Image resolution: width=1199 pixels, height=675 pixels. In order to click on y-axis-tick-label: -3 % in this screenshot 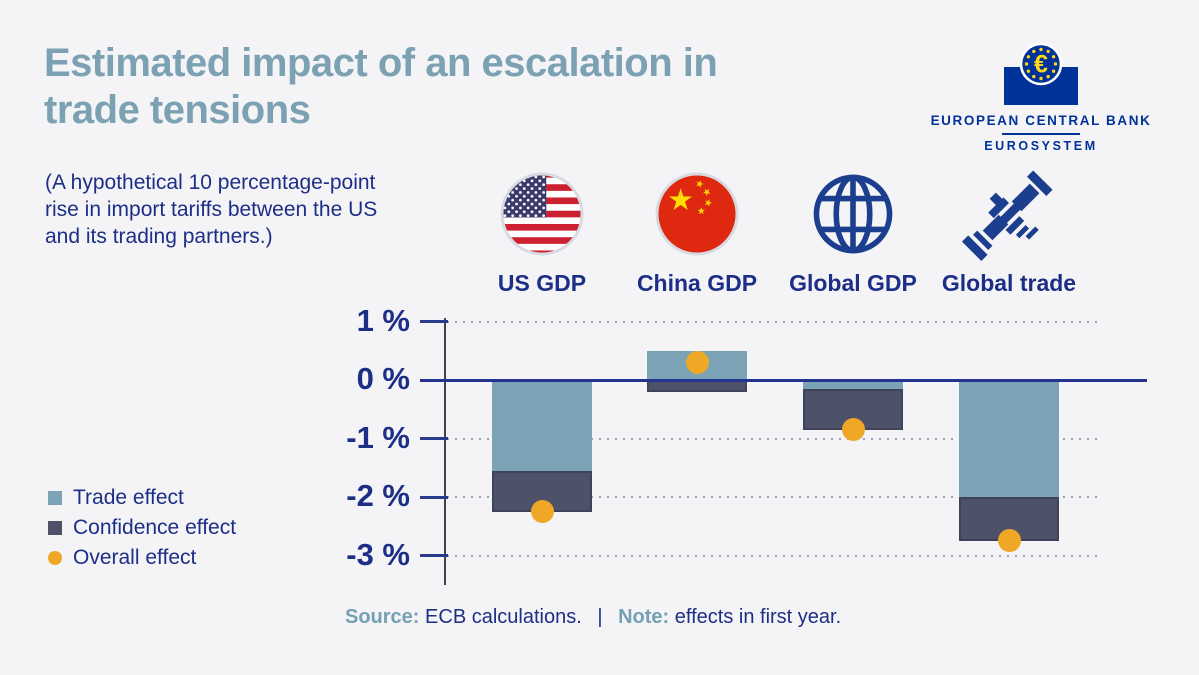, I will do `click(378, 554)`.